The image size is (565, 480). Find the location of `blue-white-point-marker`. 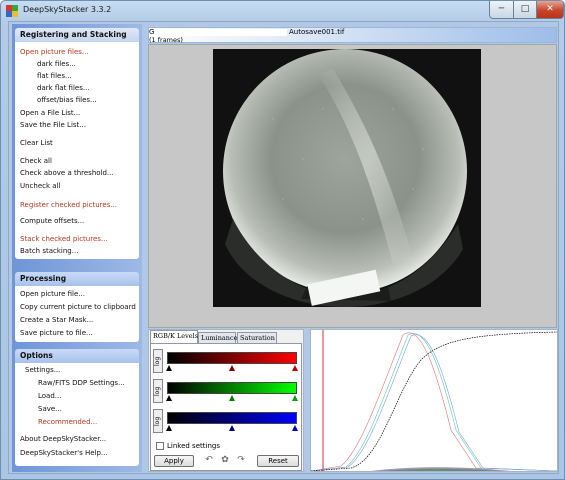

blue-white-point-marker is located at coordinates (295, 428).